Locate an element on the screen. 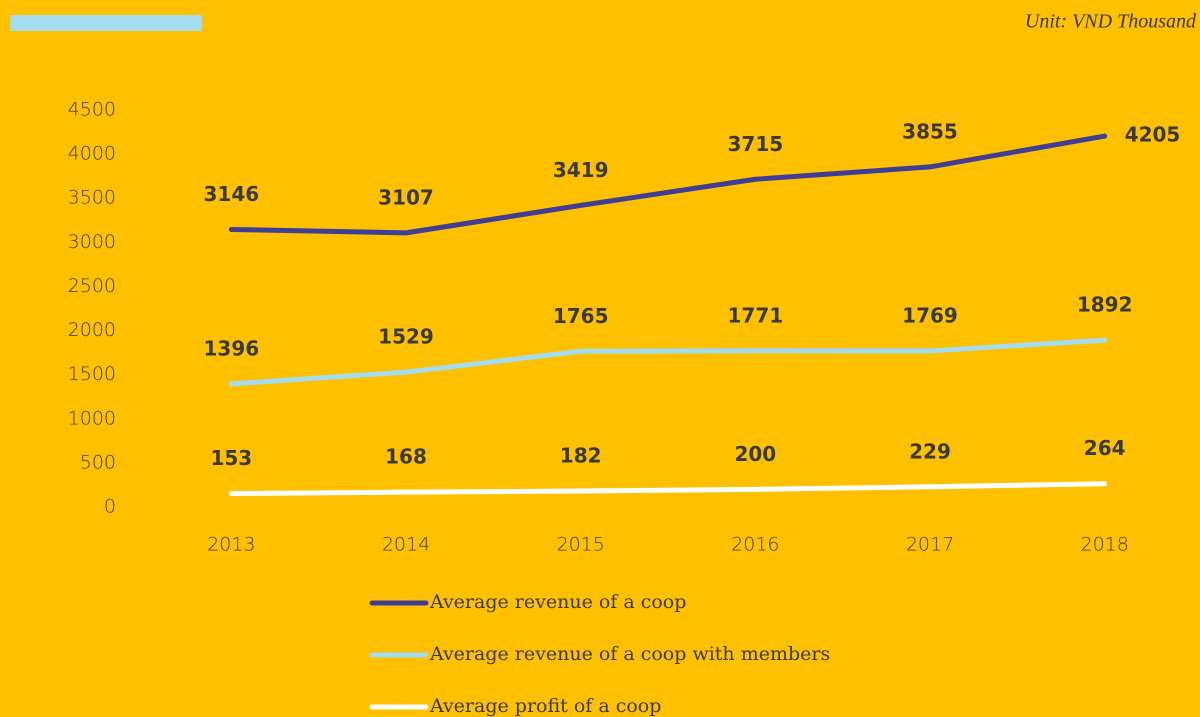  data-label: 1529 is located at coordinates (406, 337).